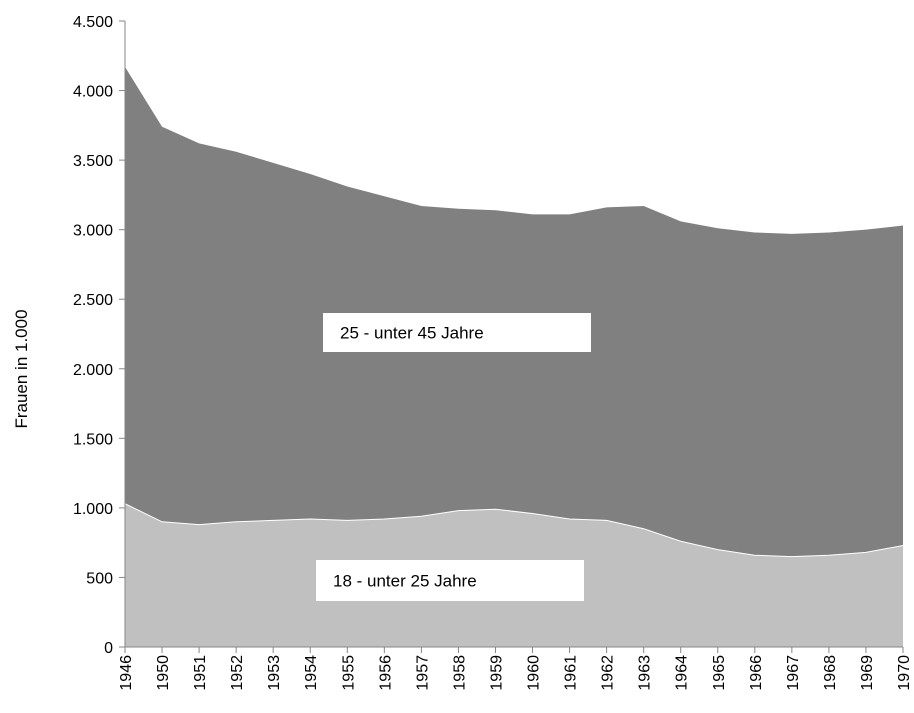  What do you see at coordinates (405, 581) in the screenshot?
I see `series-label-text: 18 - unter 25 Jahre` at bounding box center [405, 581].